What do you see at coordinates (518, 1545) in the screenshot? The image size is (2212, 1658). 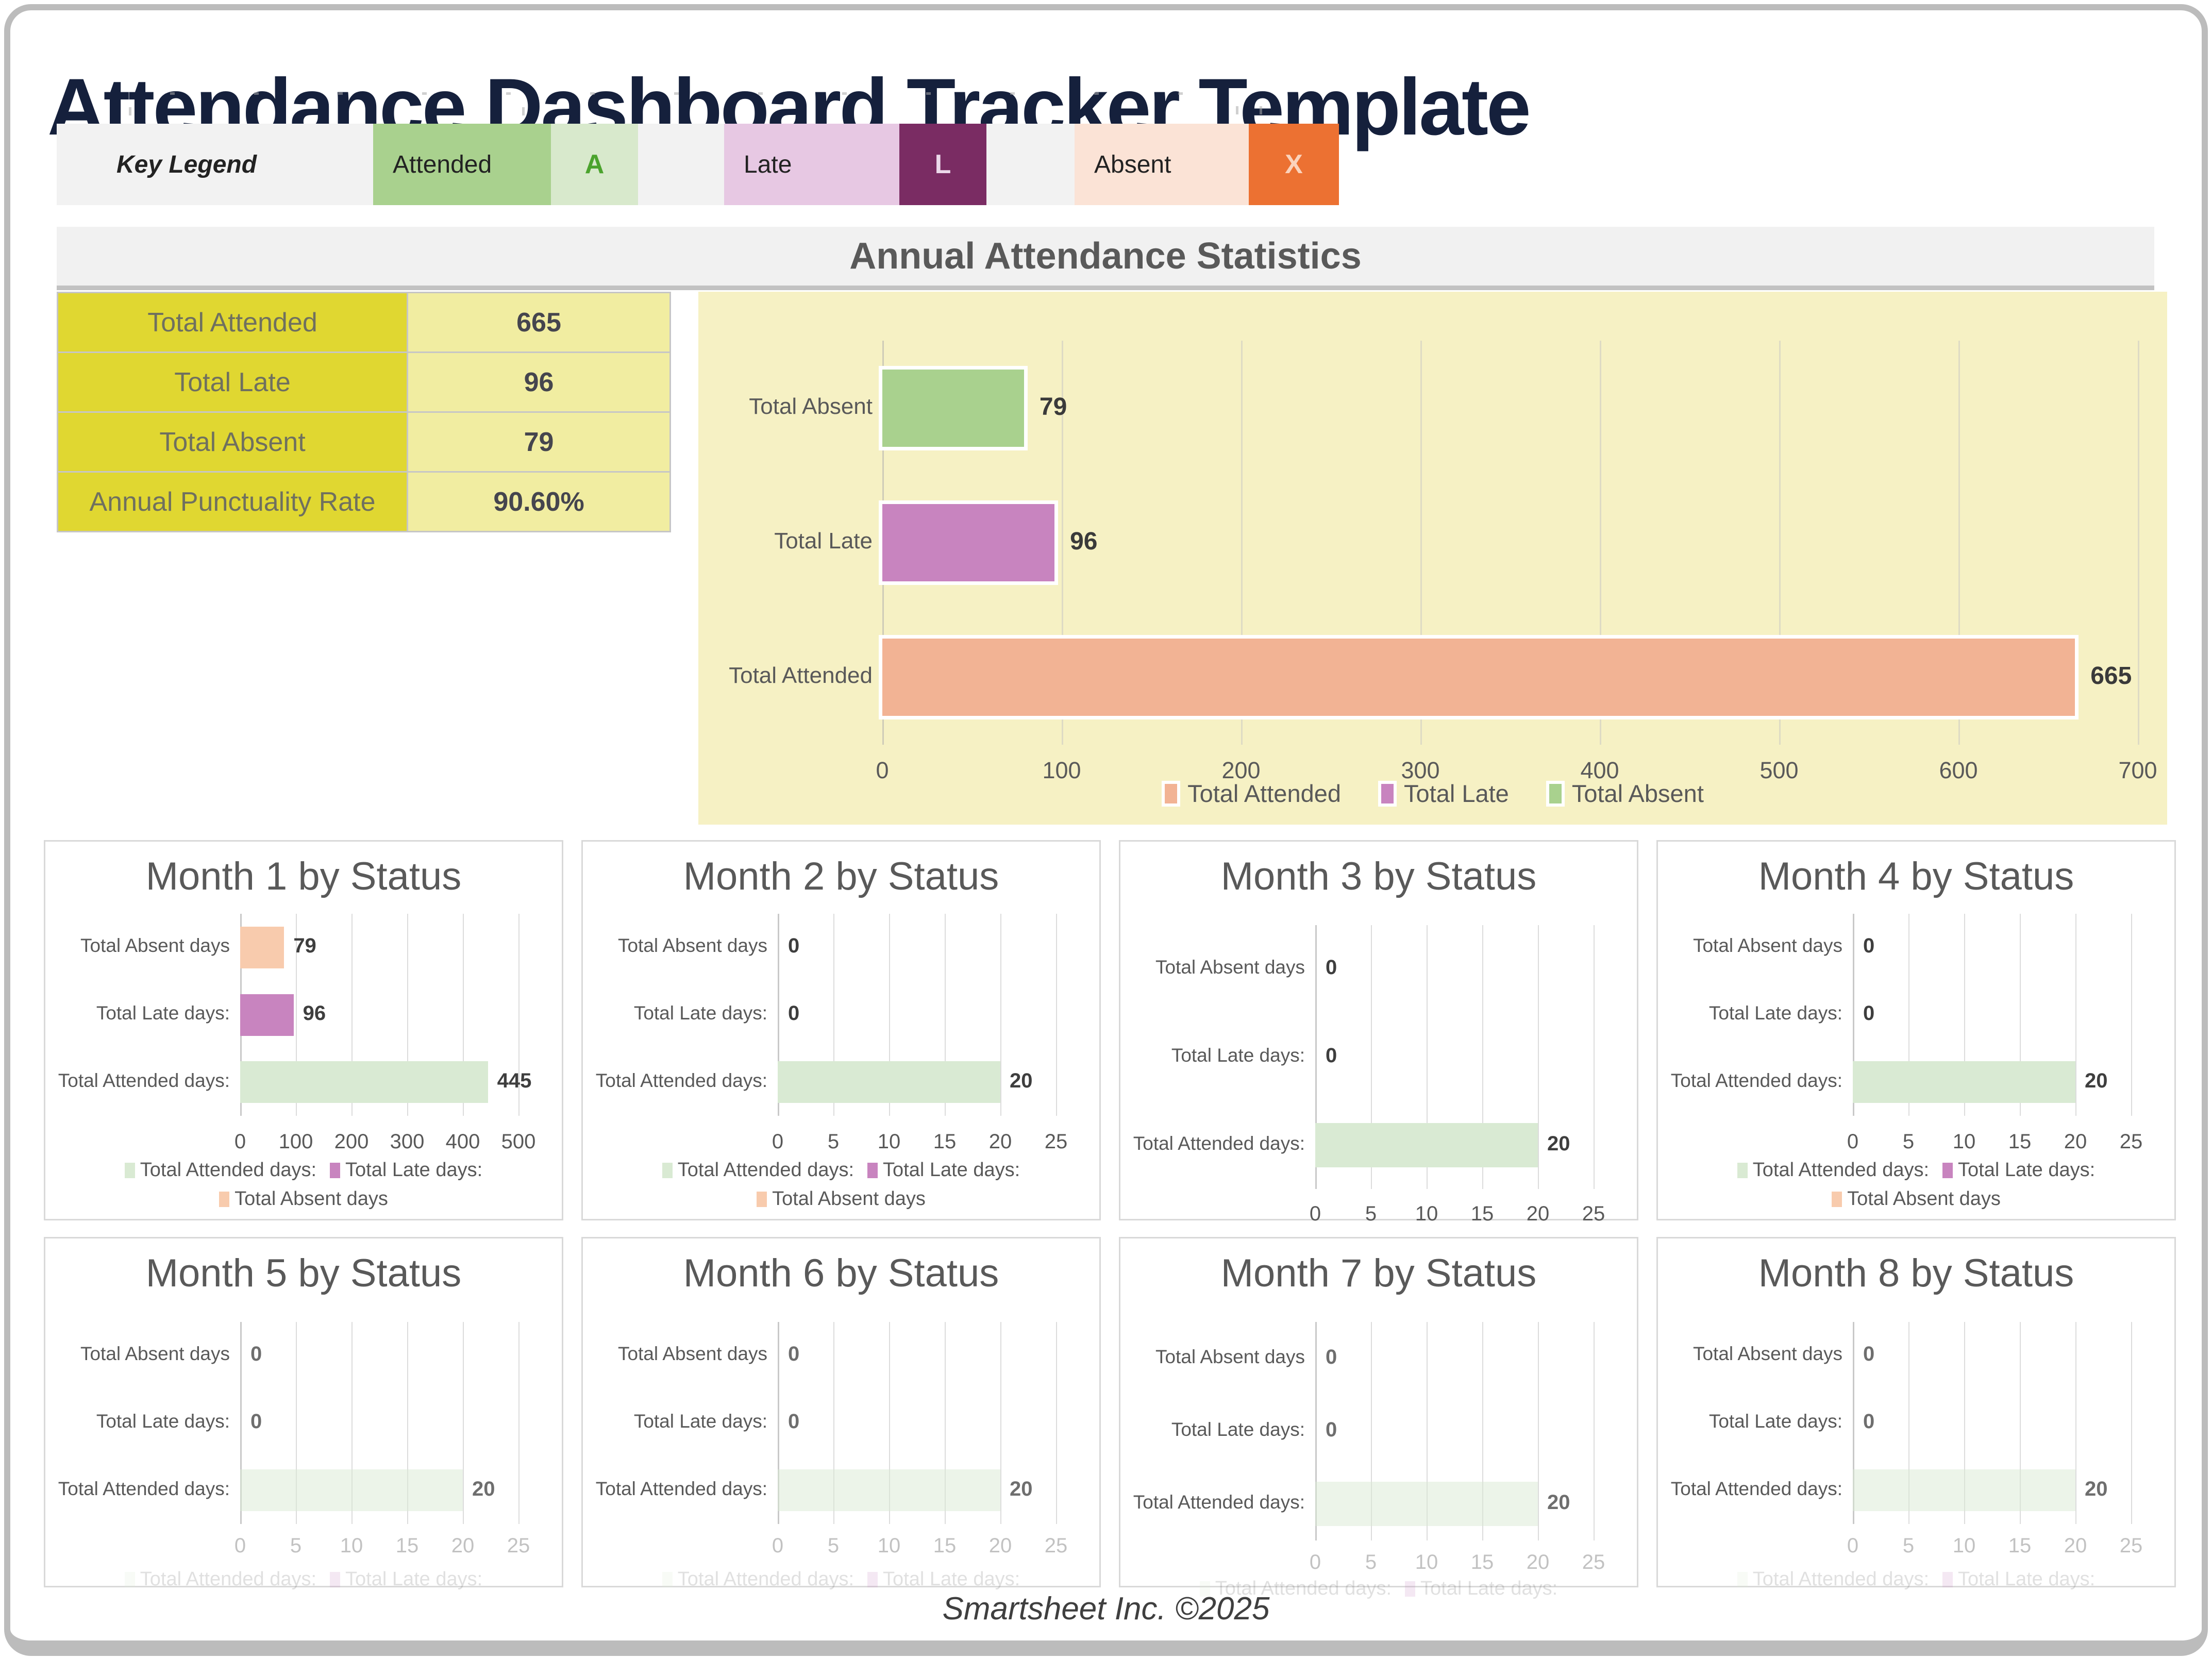 I see `x-axis-tick: 25` at bounding box center [518, 1545].